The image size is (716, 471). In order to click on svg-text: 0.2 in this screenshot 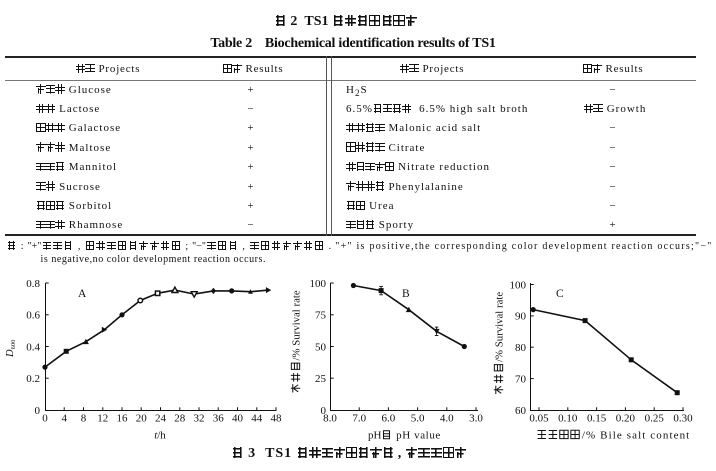, I will do `click(33, 379)`.